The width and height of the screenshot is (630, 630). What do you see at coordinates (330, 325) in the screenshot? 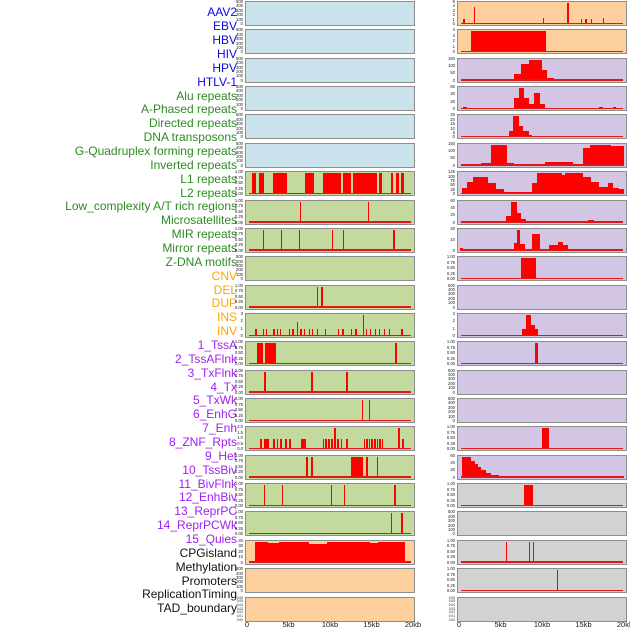
I see `plot-area-inverted-repeats` at bounding box center [330, 325].